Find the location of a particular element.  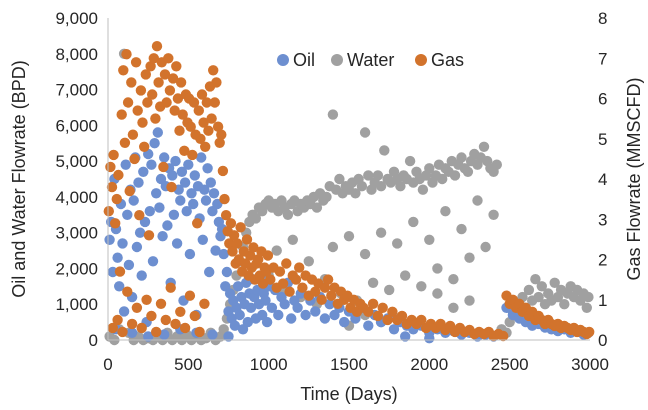

y2-tick-label: 8 is located at coordinates (602, 18).